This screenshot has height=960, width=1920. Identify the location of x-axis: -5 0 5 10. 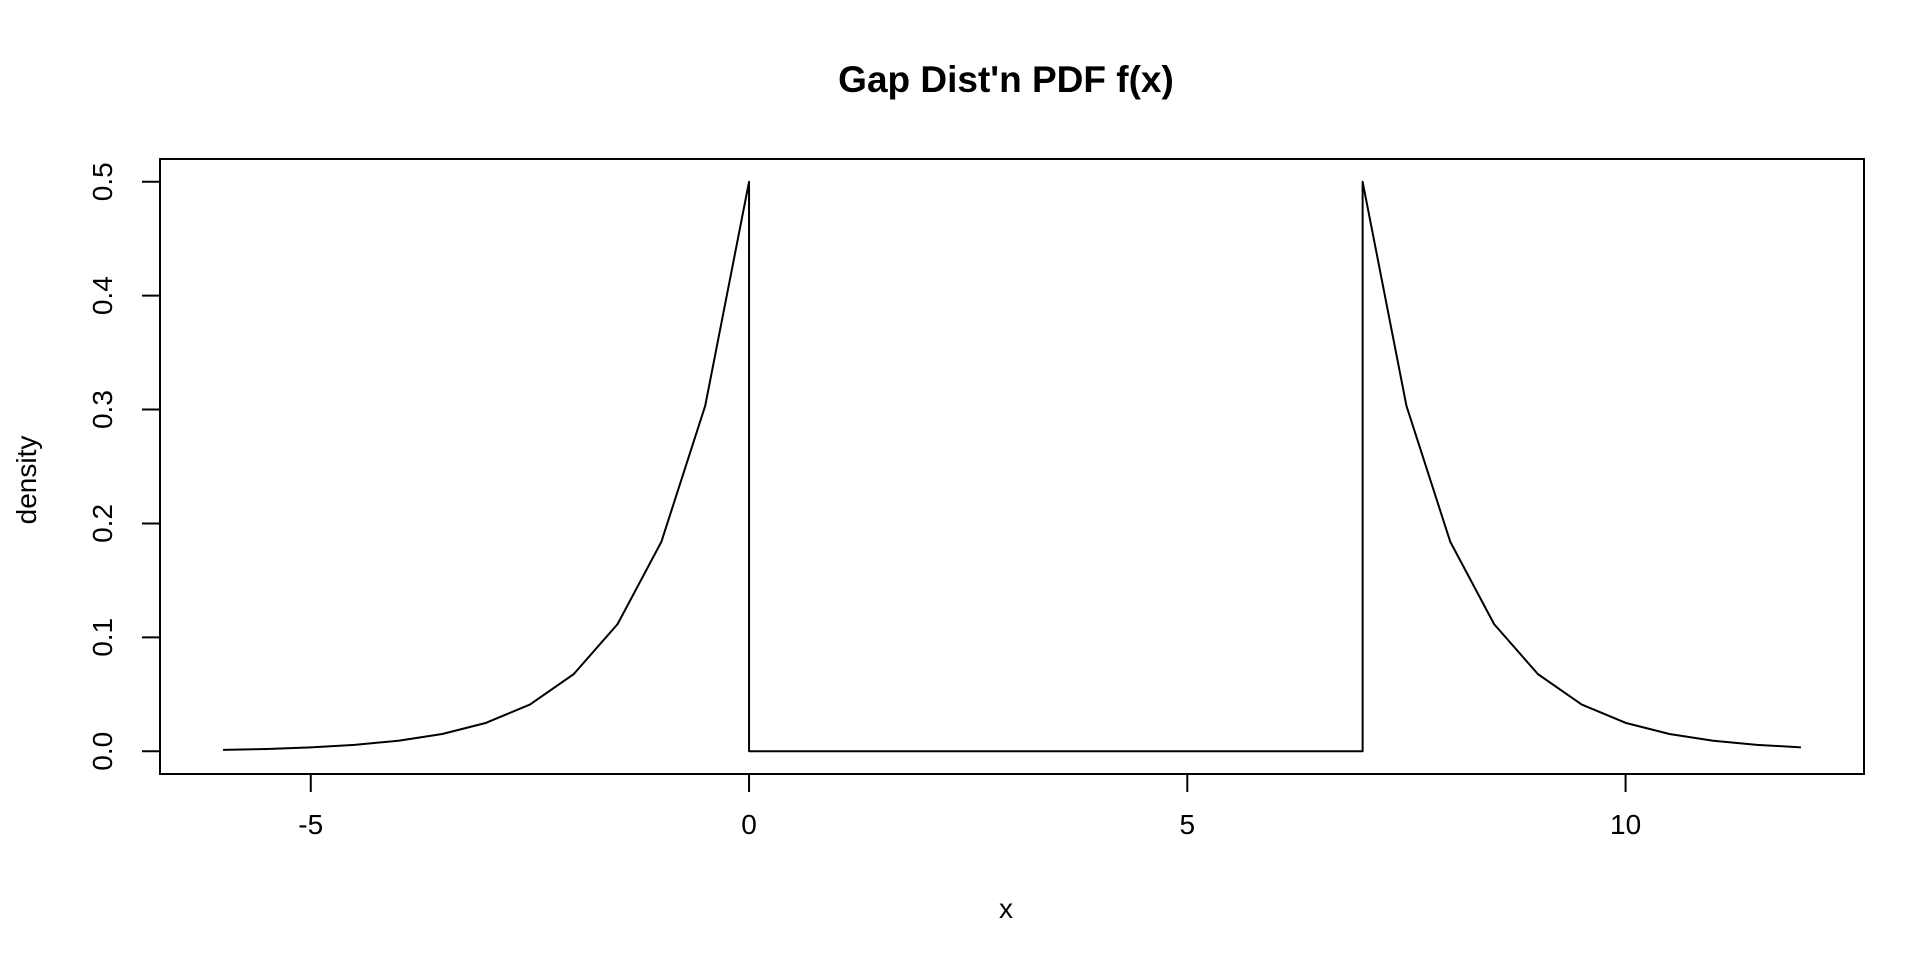
(969, 807).